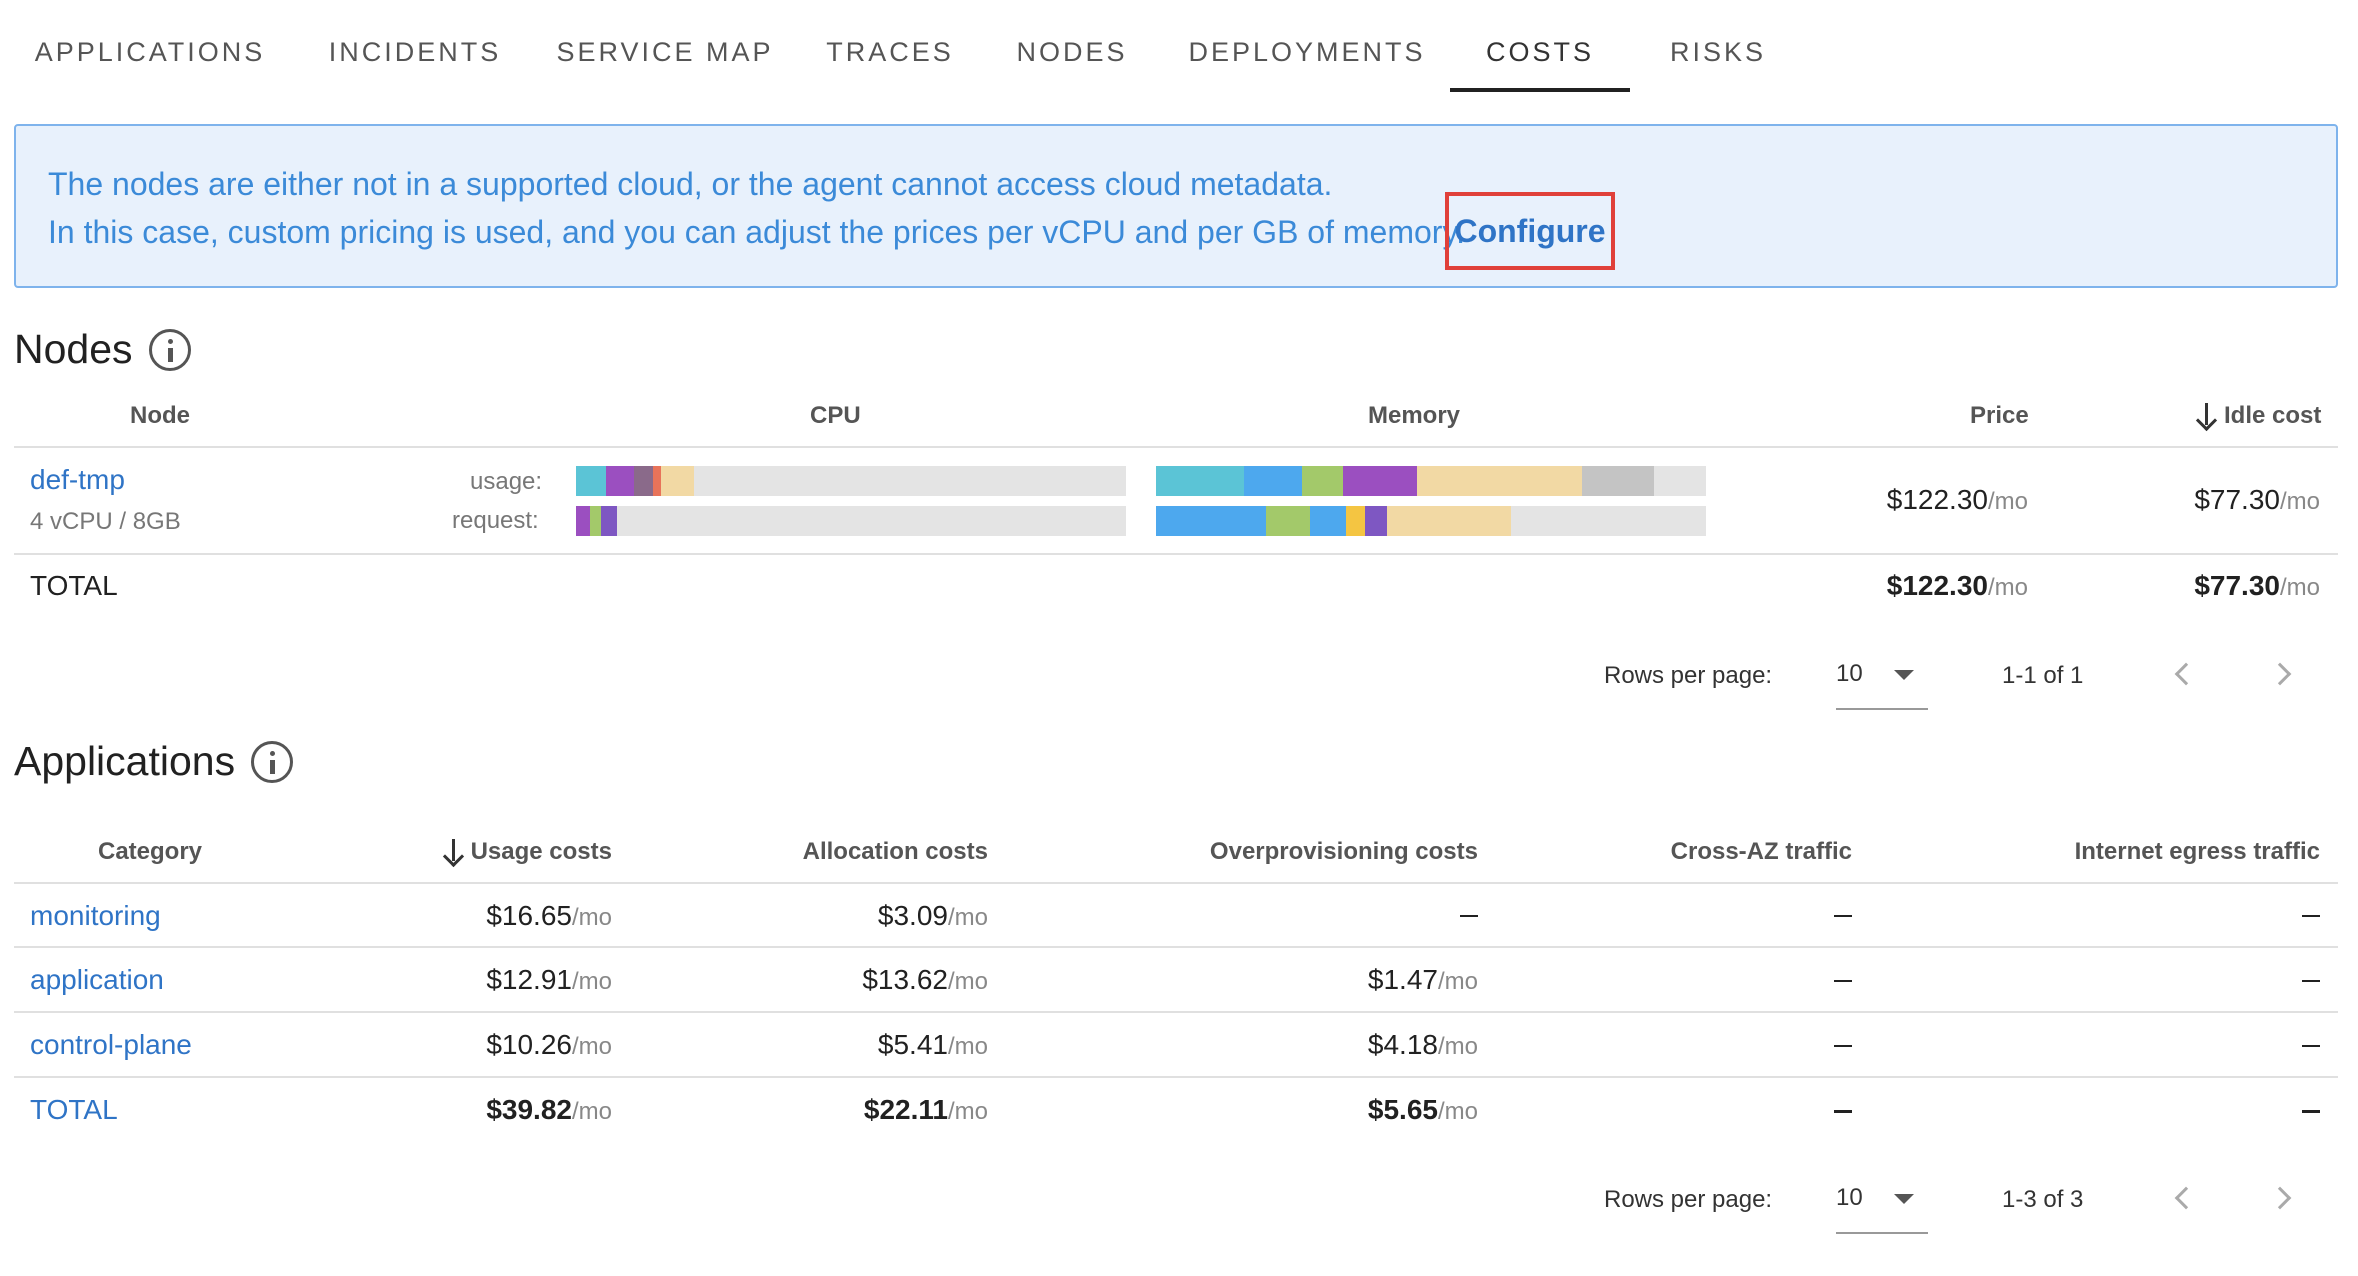  What do you see at coordinates (1761, 851) in the screenshot?
I see `apps-header-cross-az-traffic: Cross-AZ traffic` at bounding box center [1761, 851].